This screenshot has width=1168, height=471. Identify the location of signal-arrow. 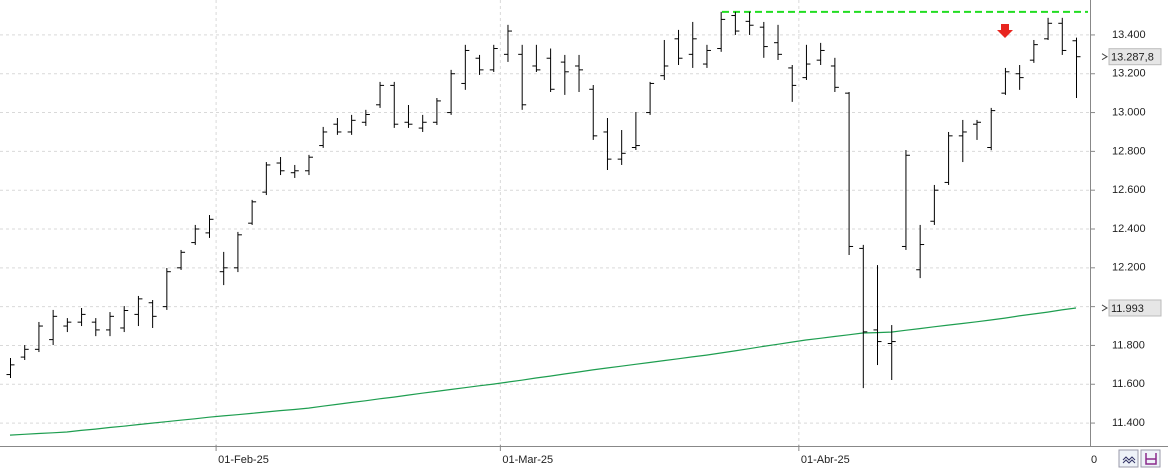
(1005, 31).